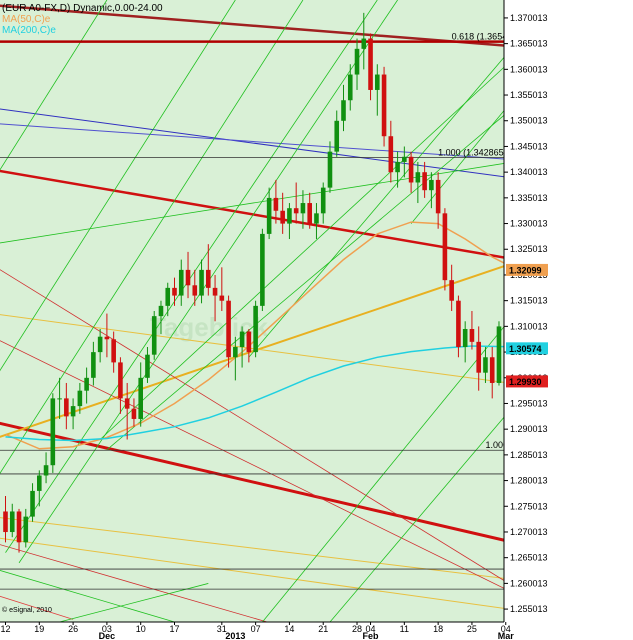 The width and height of the screenshot is (633, 640). What do you see at coordinates (404, 629) in the screenshot?
I see `x-tick-label-12: 11` at bounding box center [404, 629].